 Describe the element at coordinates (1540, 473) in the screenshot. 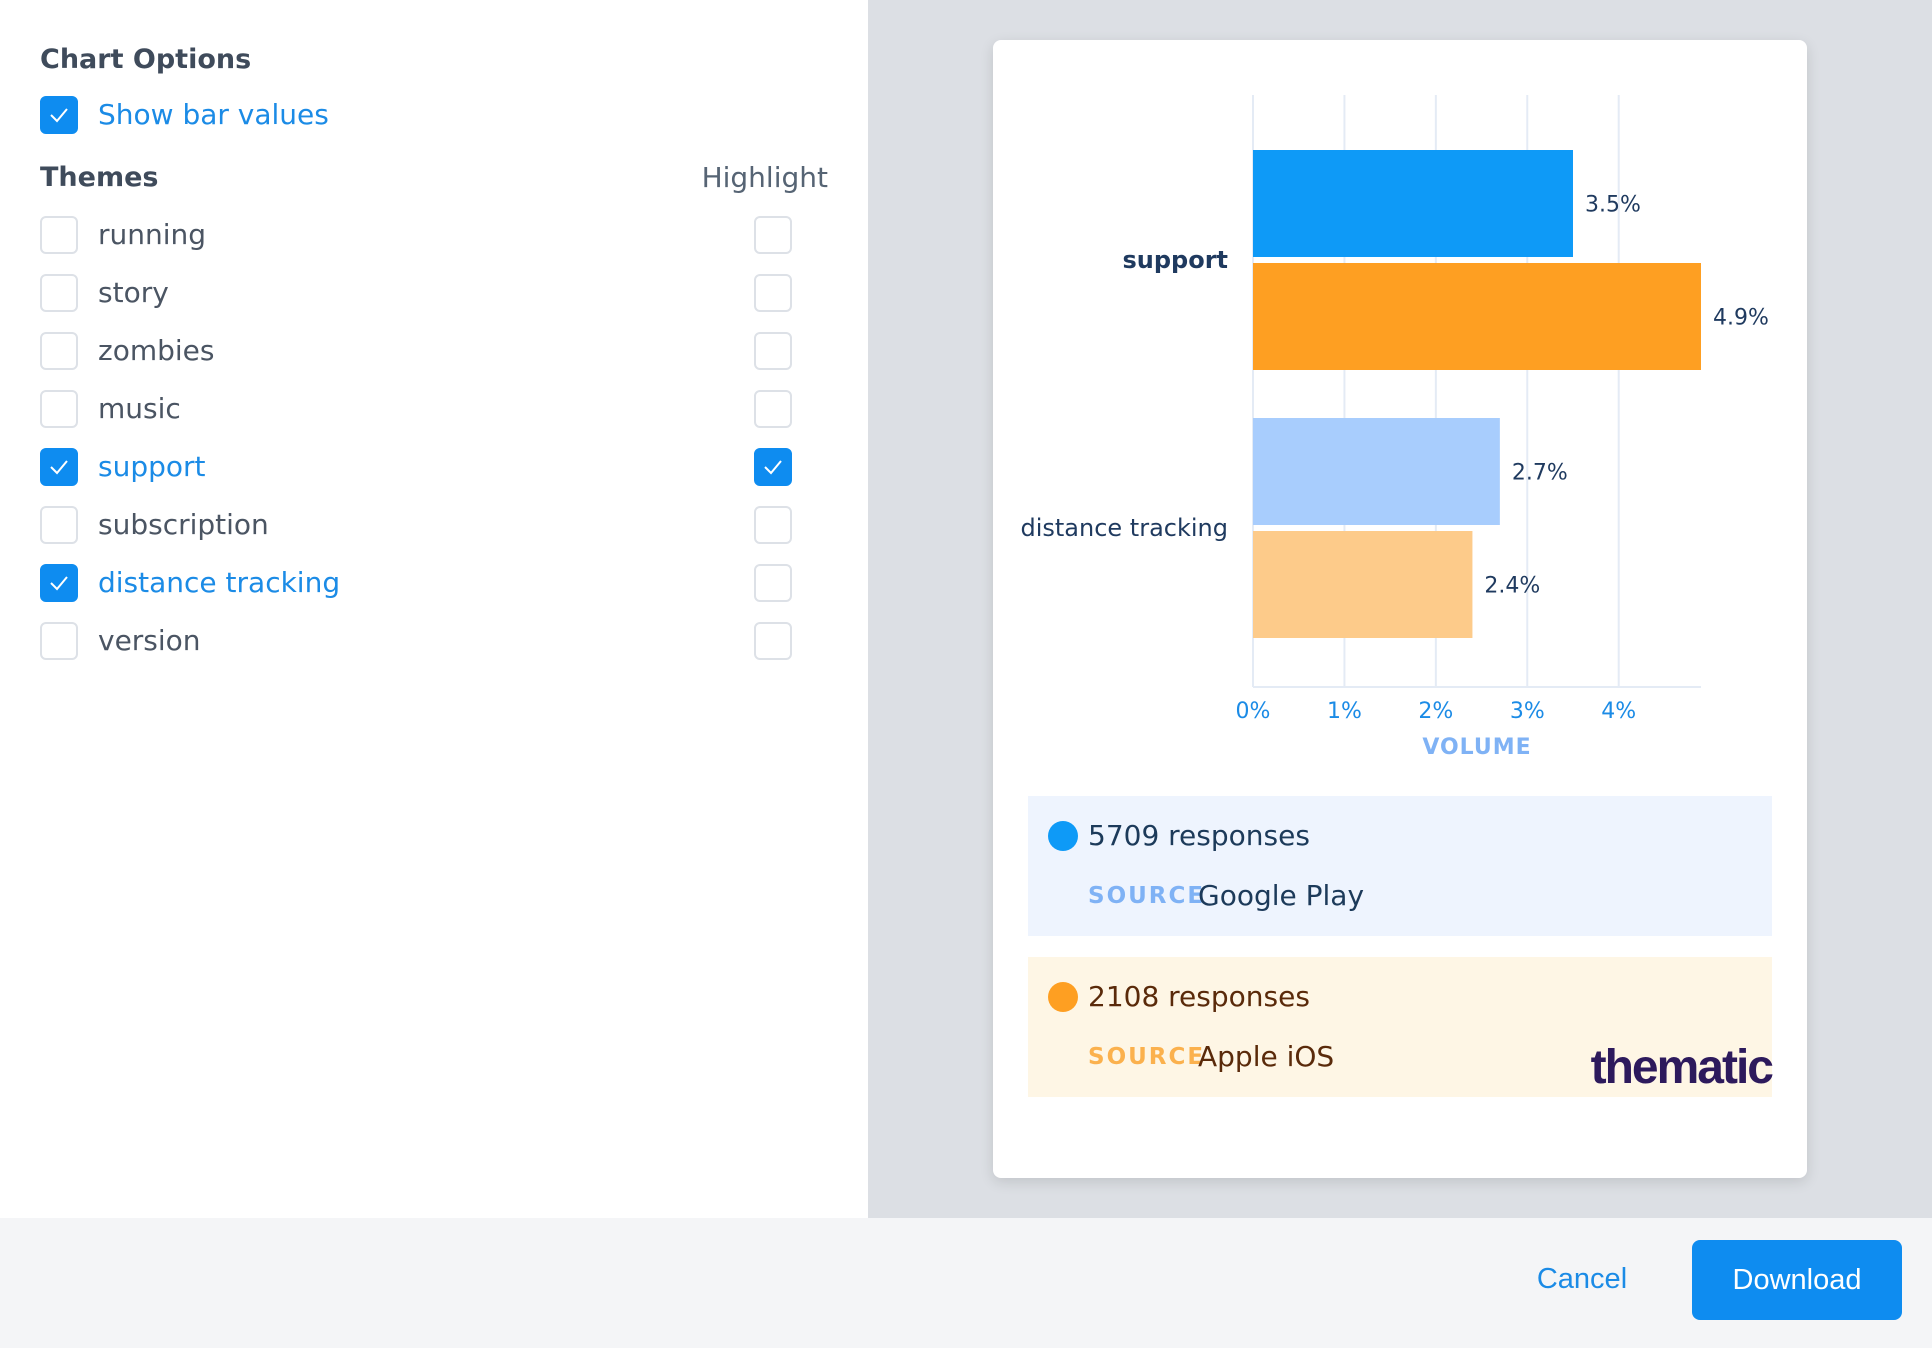

I see `bar-value-label: 2.7%` at that location.